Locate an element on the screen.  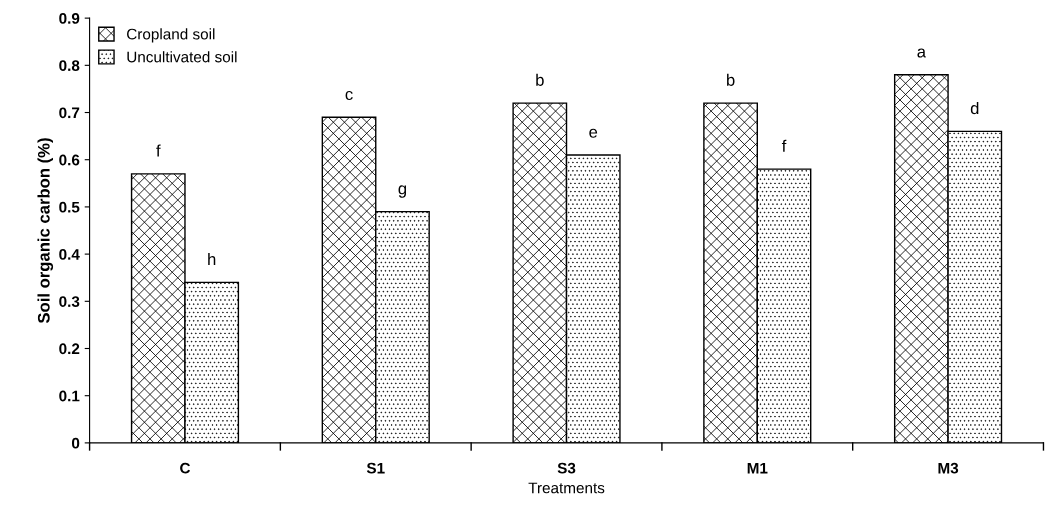
legend-label: Cropland soil is located at coordinates (171, 35).